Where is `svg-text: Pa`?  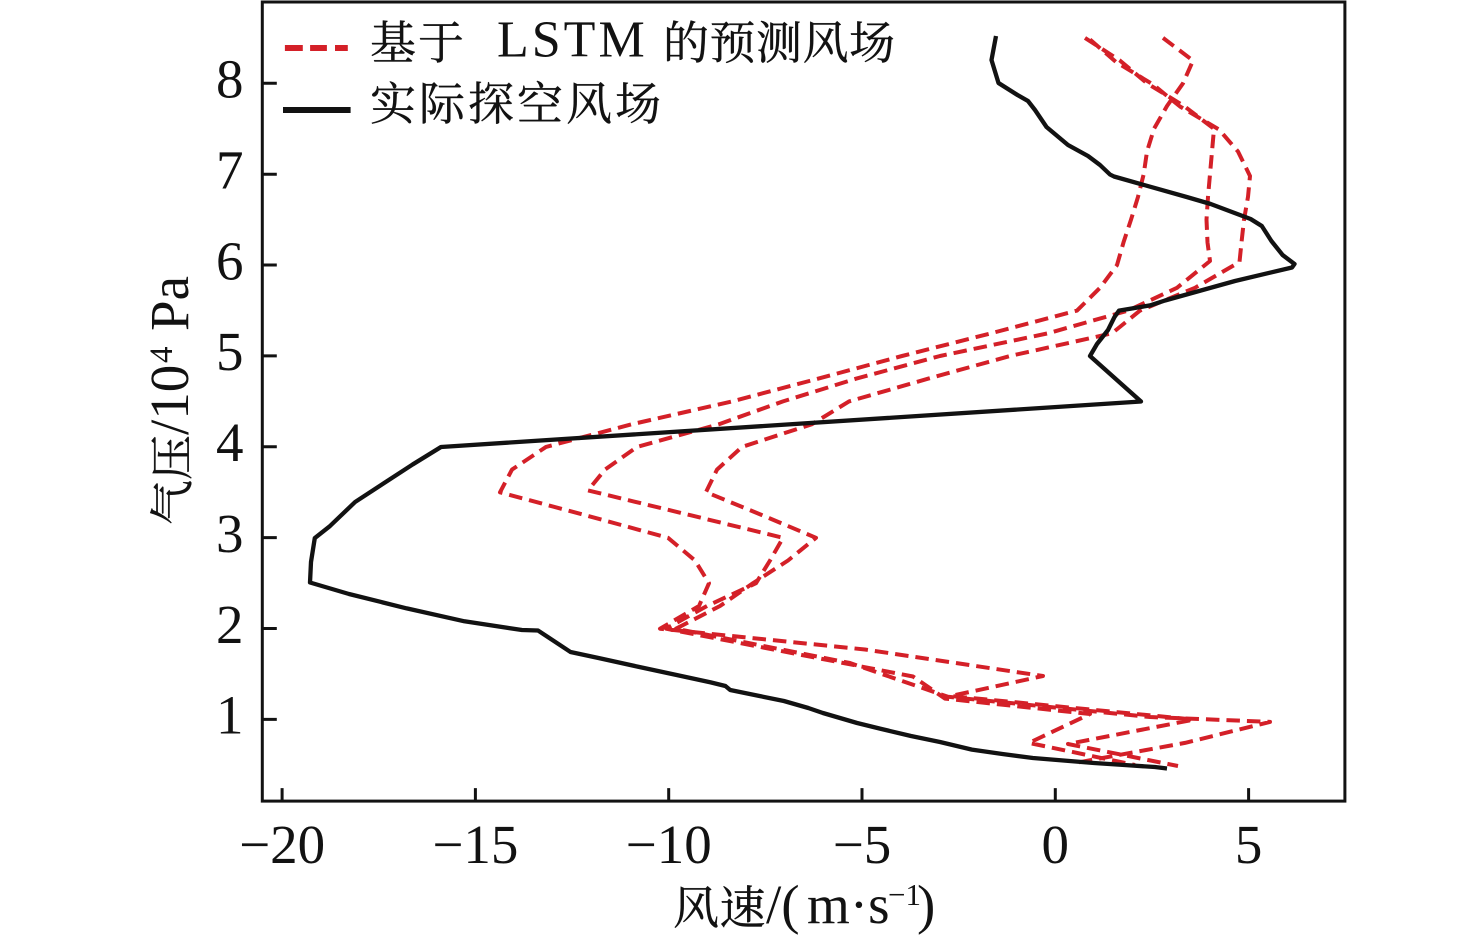
svg-text: Pa is located at coordinates (169, 303).